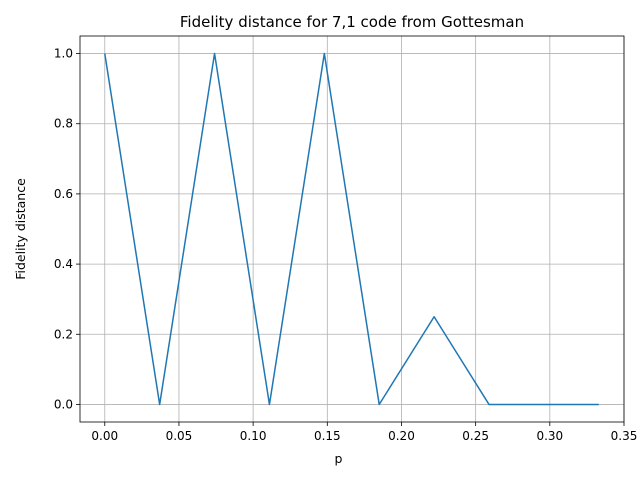  I want to click on y-tick-label: 0.6, so click(63, 194).